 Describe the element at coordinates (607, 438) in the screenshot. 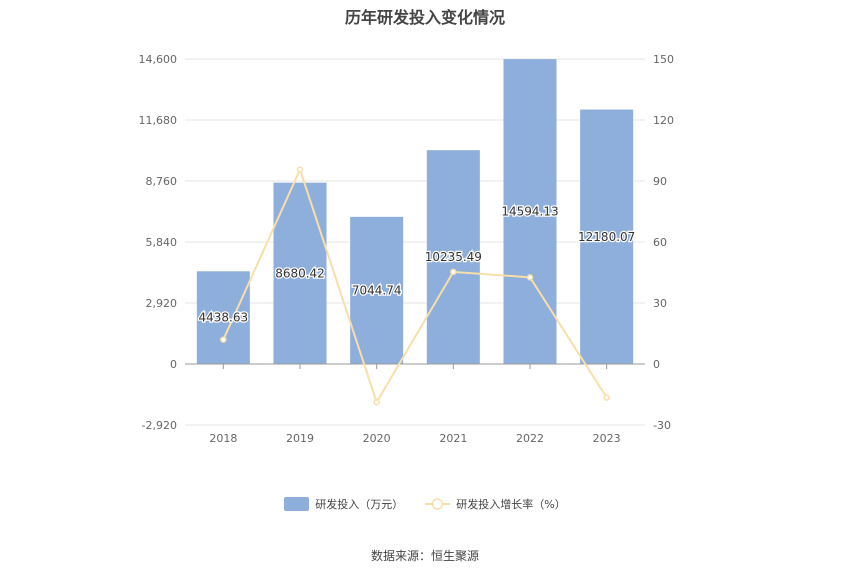

I see `x-tick-label: 2023` at that location.